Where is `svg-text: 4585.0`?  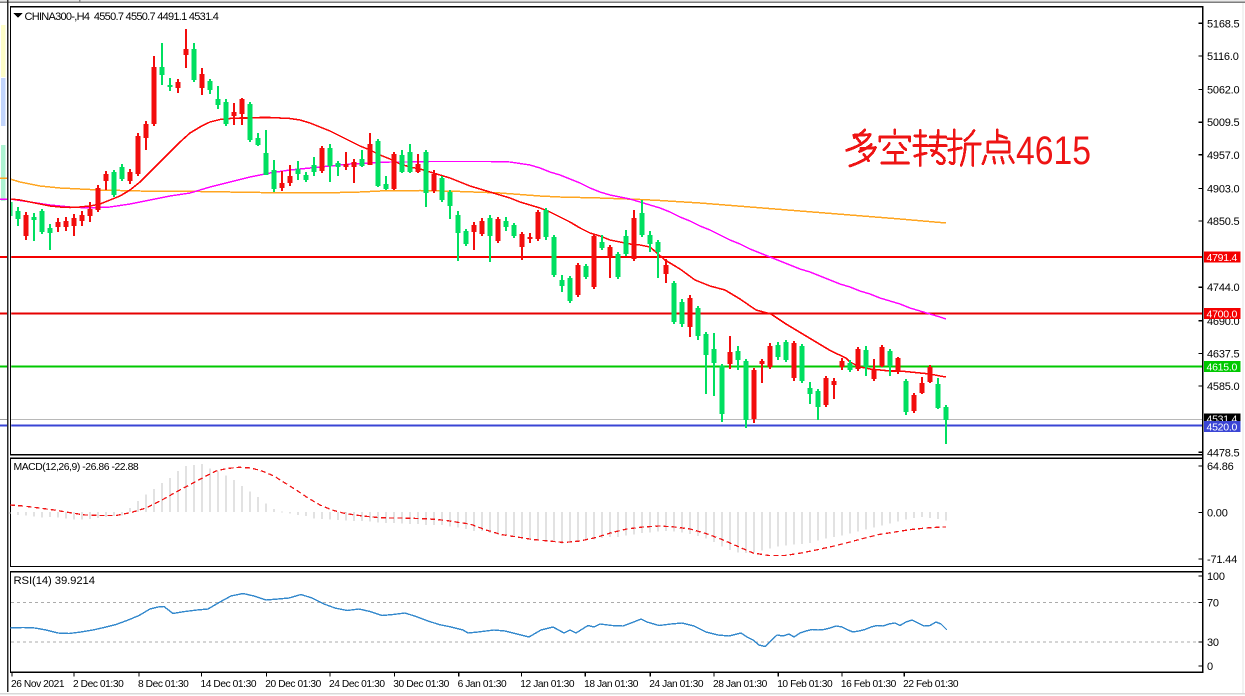 svg-text: 4585.0 is located at coordinates (1223, 387).